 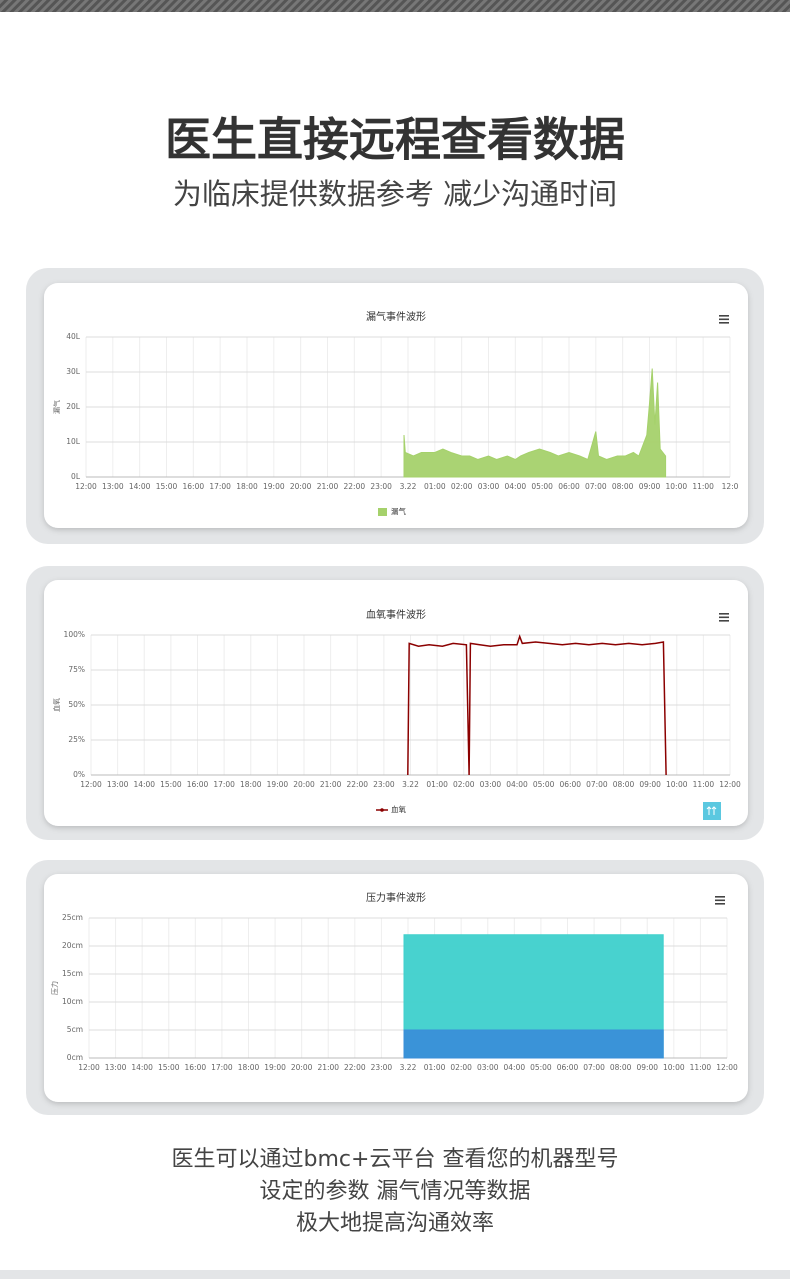 I want to click on y-axis-title: 漏气, so click(x=56, y=407).